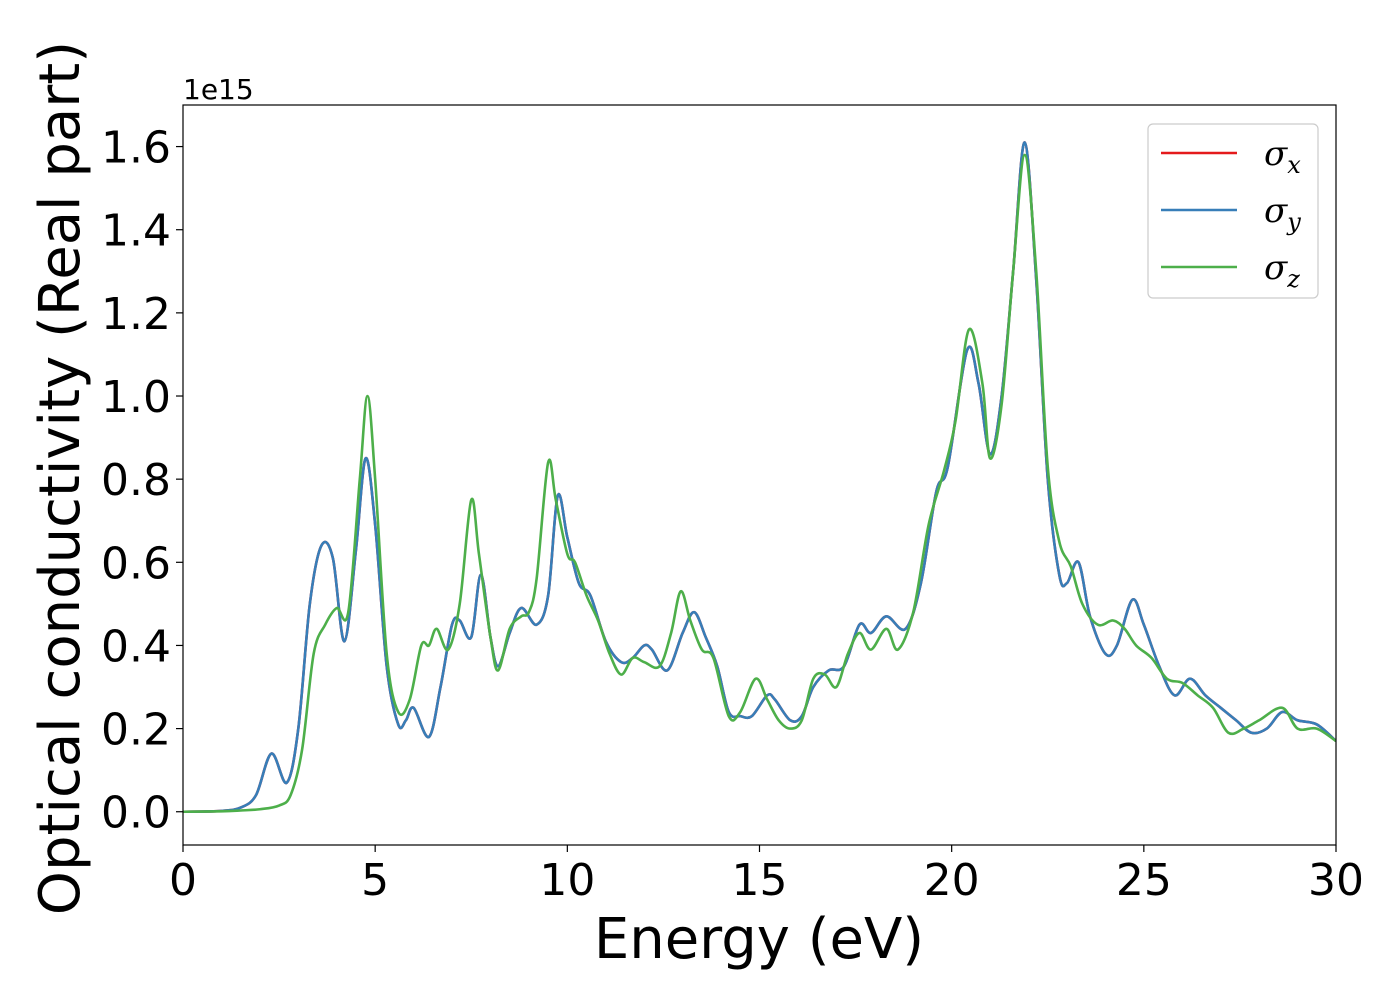 The height and width of the screenshot is (1000, 1400). What do you see at coordinates (136, 813) in the screenshot?
I see `y-tick-label: 0.0` at bounding box center [136, 813].